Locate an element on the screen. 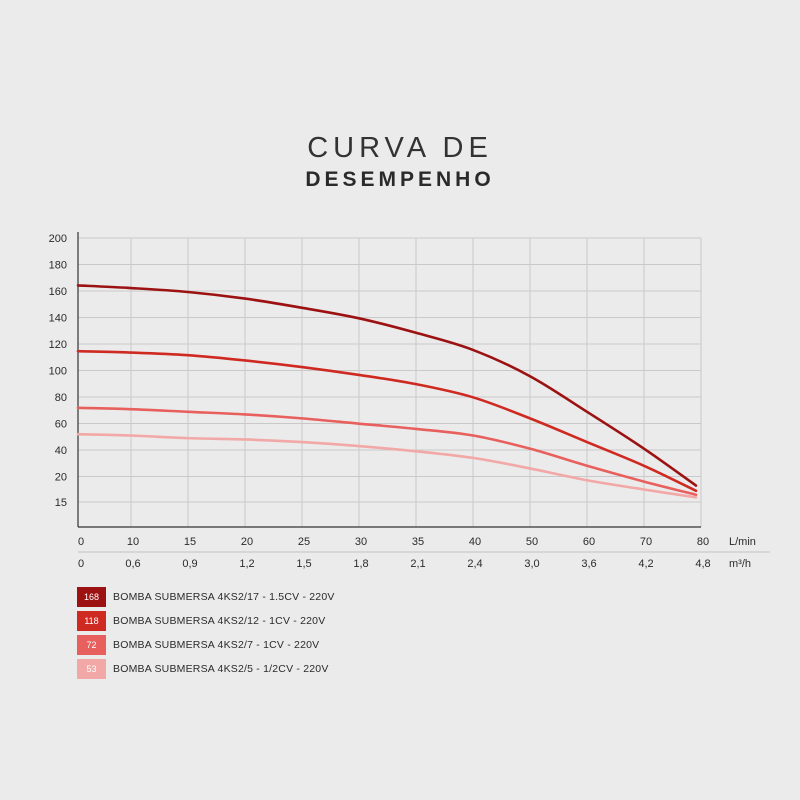 This screenshot has height=800, width=800. x-tick-label-m3h: 4,2 is located at coordinates (645, 564).